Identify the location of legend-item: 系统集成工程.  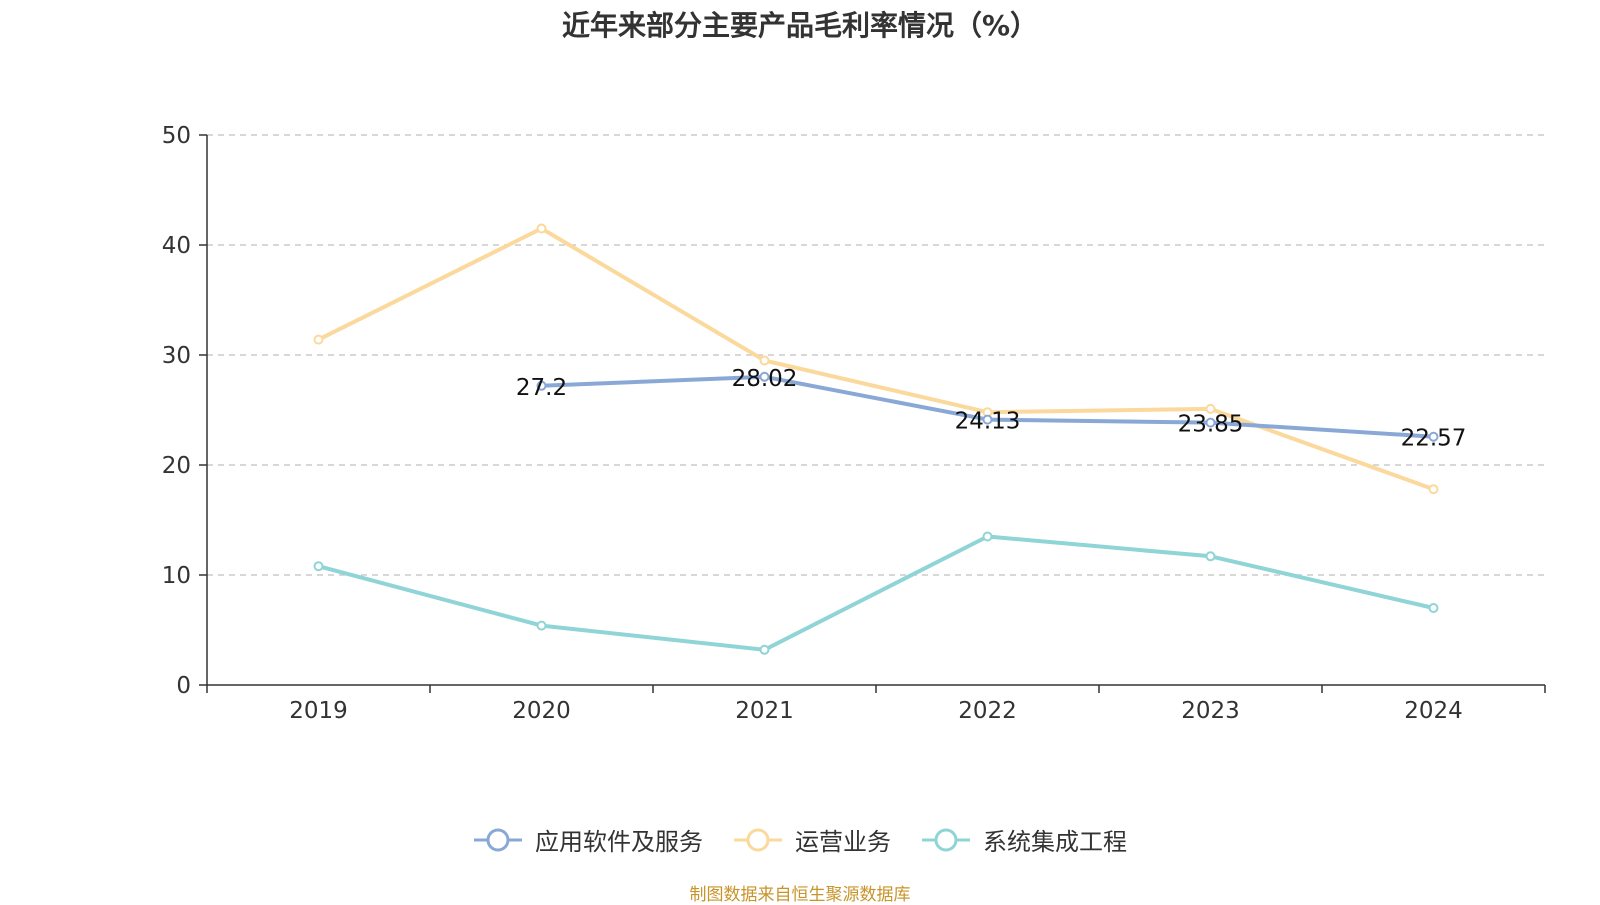
(1024, 839).